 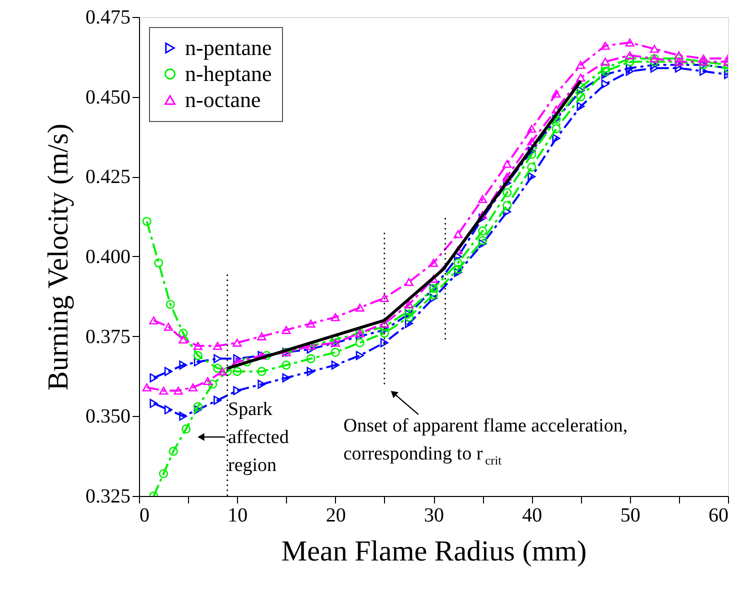 I want to click on y-tick-label: 0.400, so click(x=108, y=257).